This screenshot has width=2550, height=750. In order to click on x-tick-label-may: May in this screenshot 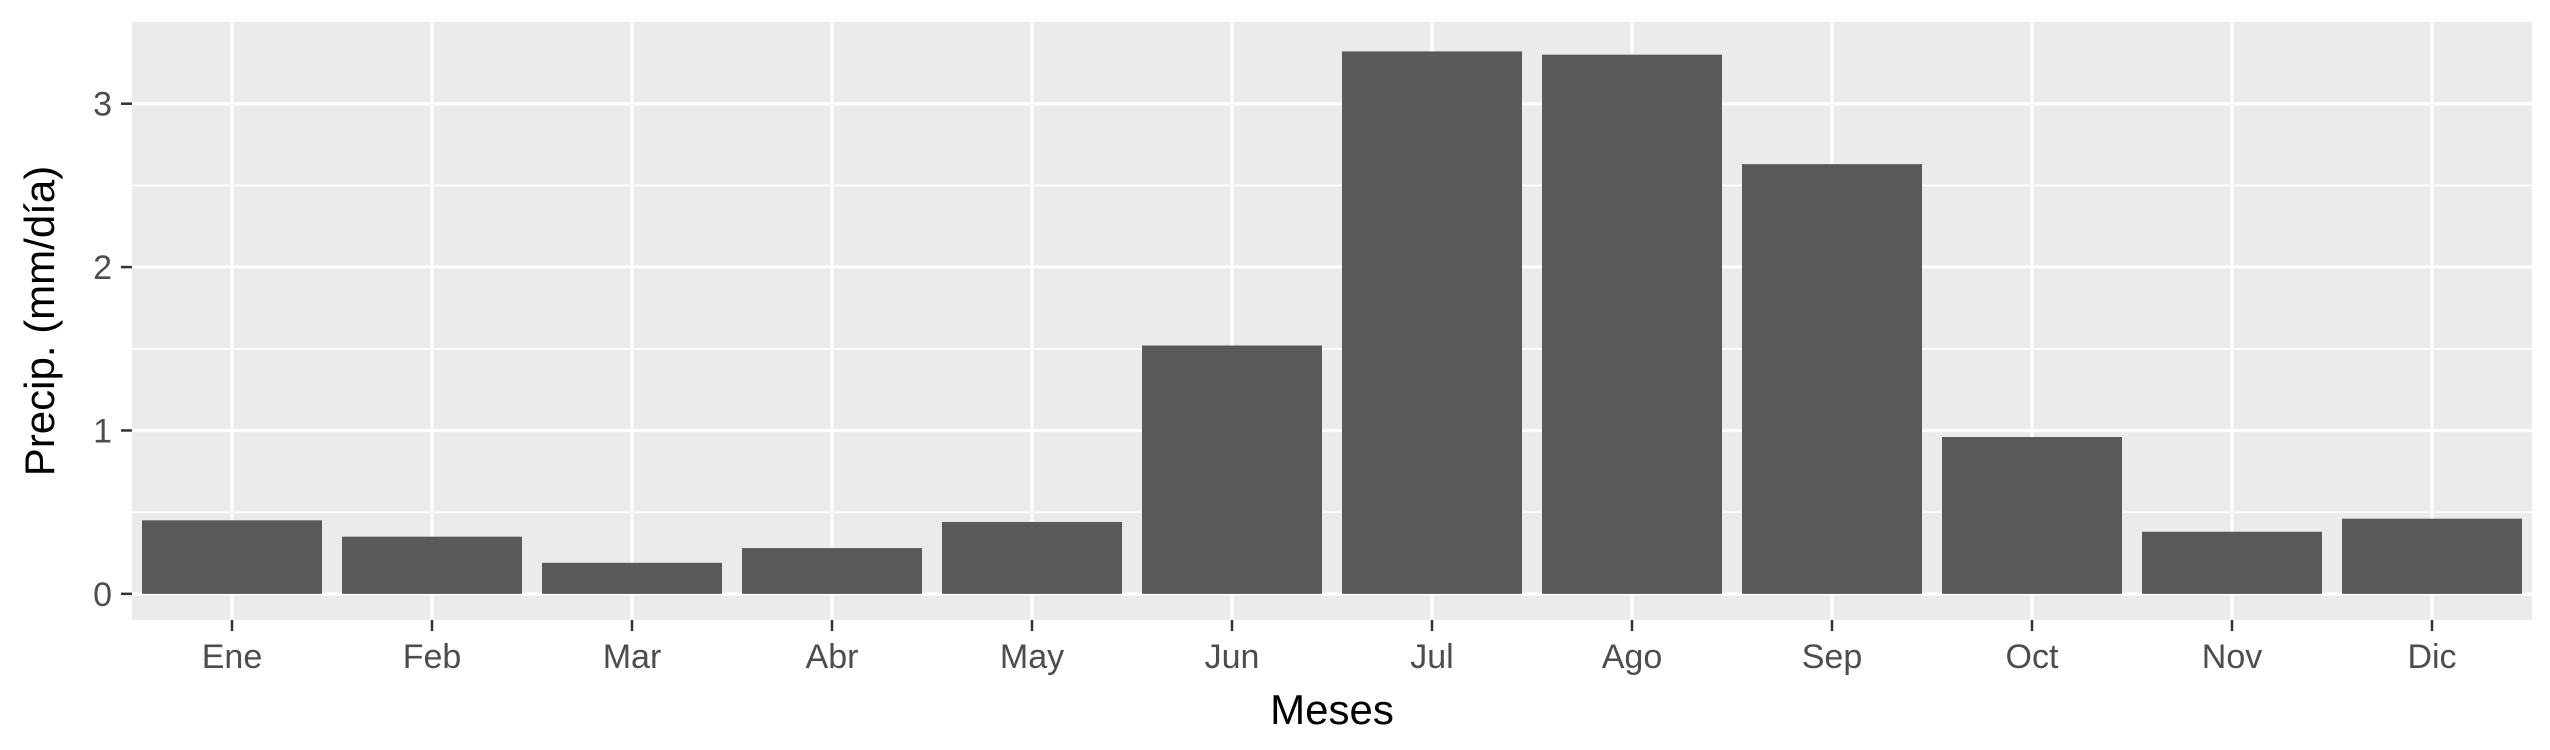, I will do `click(1032, 657)`.